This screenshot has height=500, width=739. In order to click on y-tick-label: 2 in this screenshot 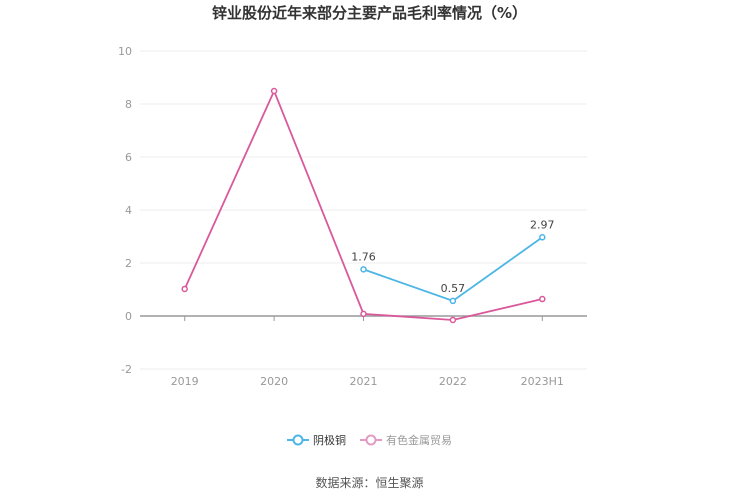, I will do `click(128, 263)`.